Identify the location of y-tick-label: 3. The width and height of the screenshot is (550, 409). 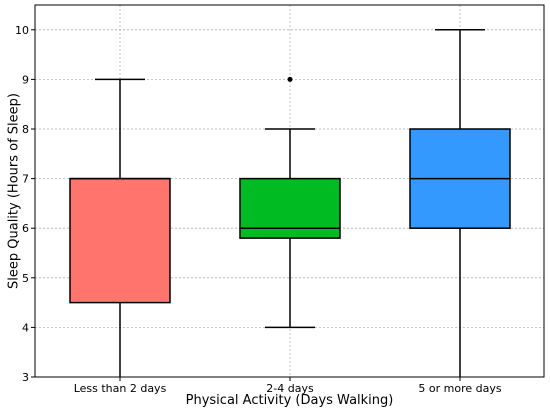
(25, 377).